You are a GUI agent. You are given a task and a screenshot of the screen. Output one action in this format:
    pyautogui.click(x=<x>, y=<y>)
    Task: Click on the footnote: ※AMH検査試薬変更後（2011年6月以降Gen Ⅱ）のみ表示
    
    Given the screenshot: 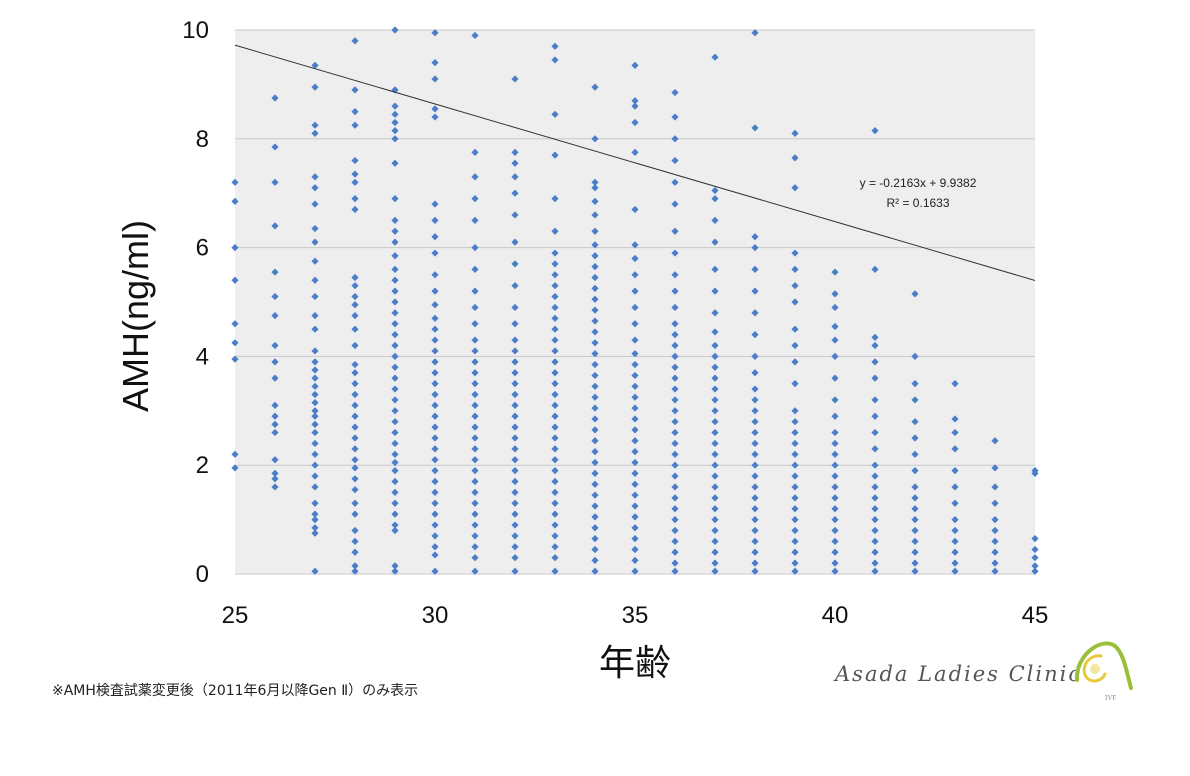 What is the action you would take?
    pyautogui.click(x=235, y=691)
    